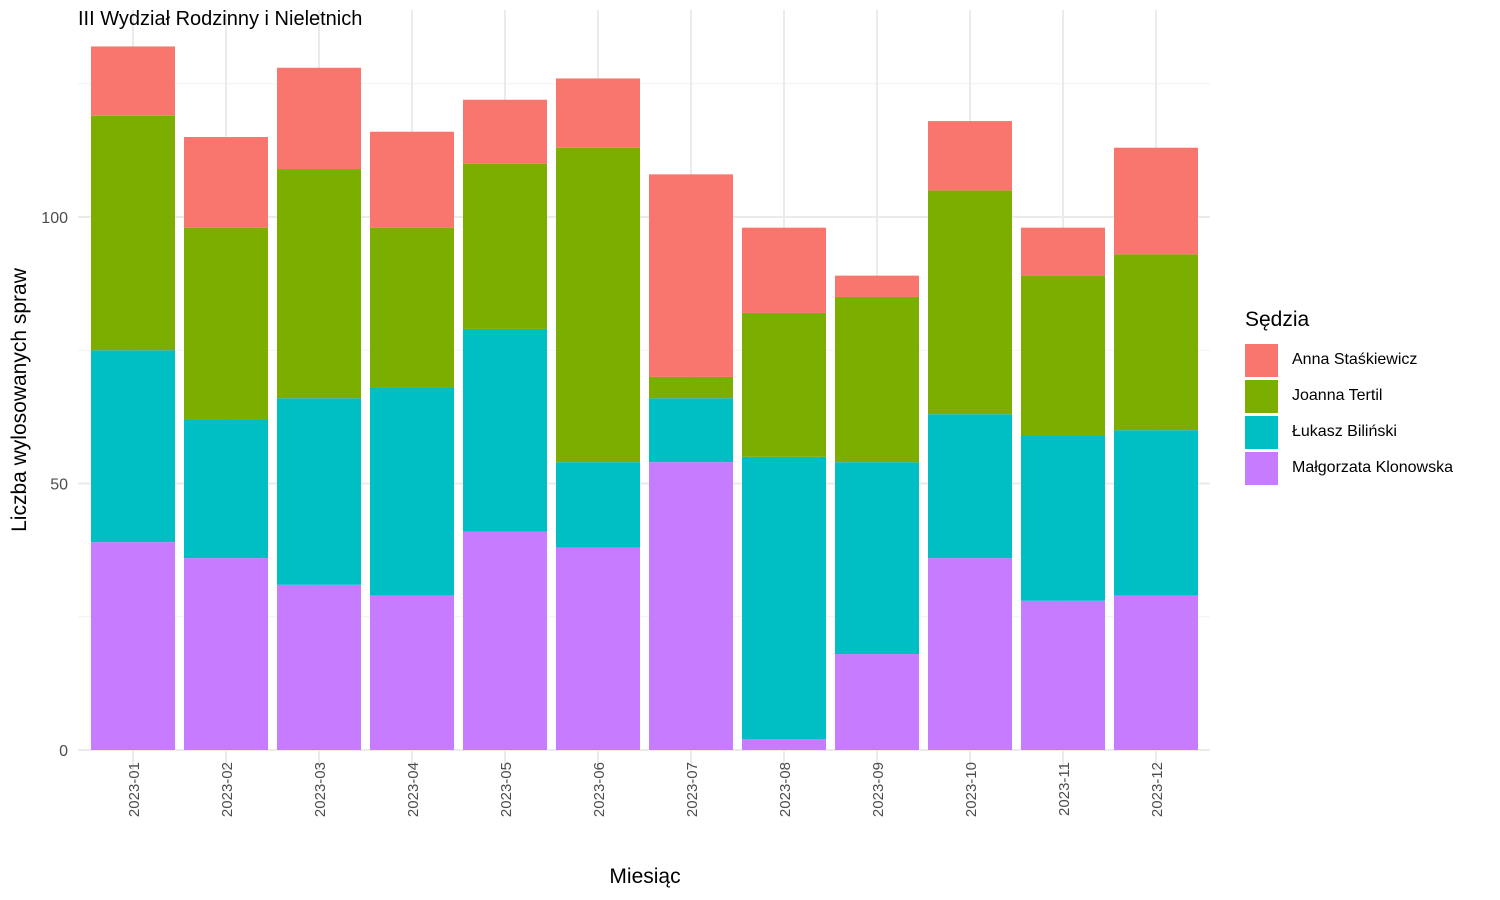  Describe the element at coordinates (19, 400) in the screenshot. I see `y-axis-title: Liczba wylosowanych spraw` at that location.